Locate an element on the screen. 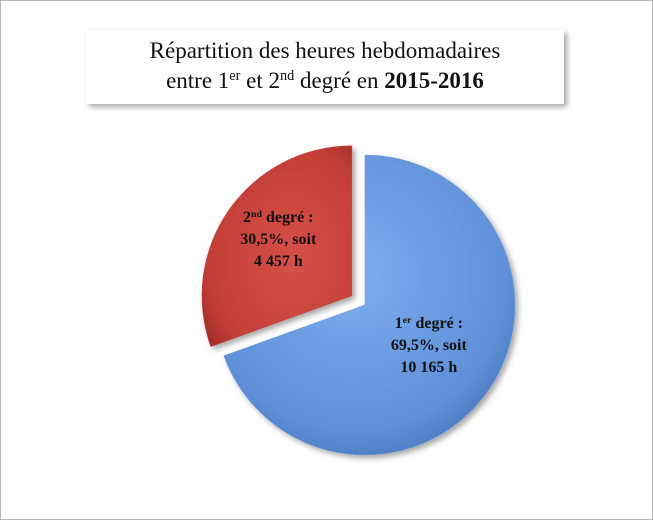  data-label: 10 165 h is located at coordinates (428, 367).